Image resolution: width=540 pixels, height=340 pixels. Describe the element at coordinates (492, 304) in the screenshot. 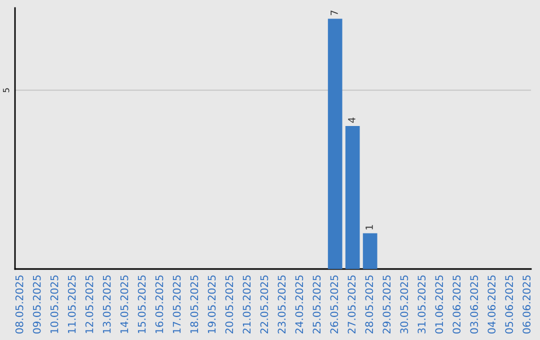

I see `x-tick-label: 04.06.2025` at that location.